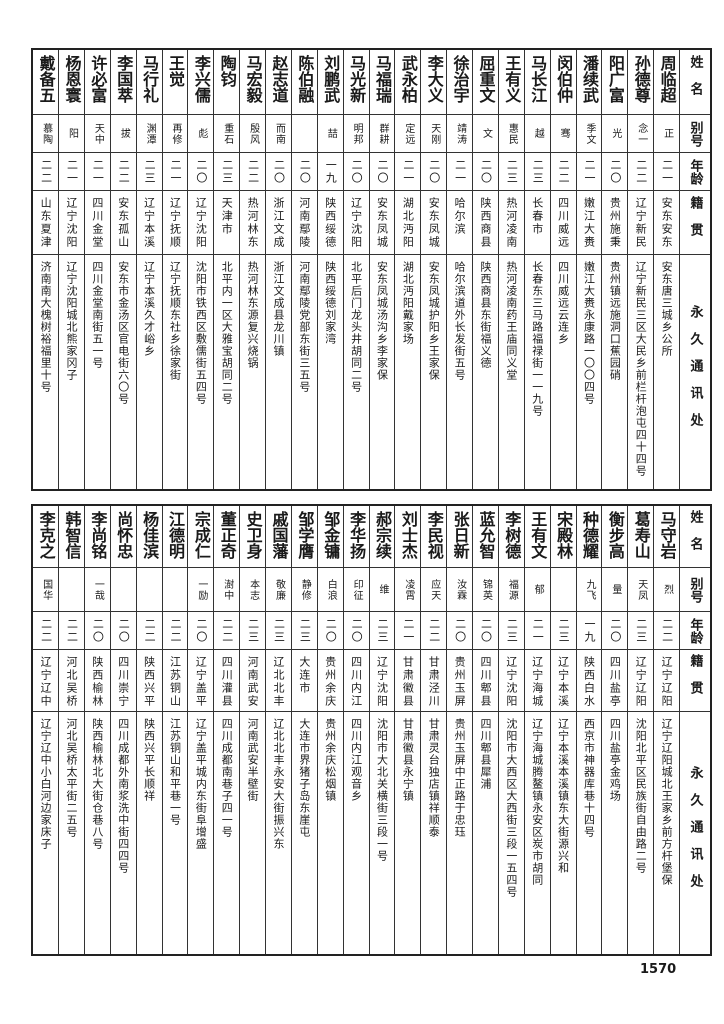 This screenshot has width=724, height=1024. I want to click on name-cell: 王有义, so click(511, 82).